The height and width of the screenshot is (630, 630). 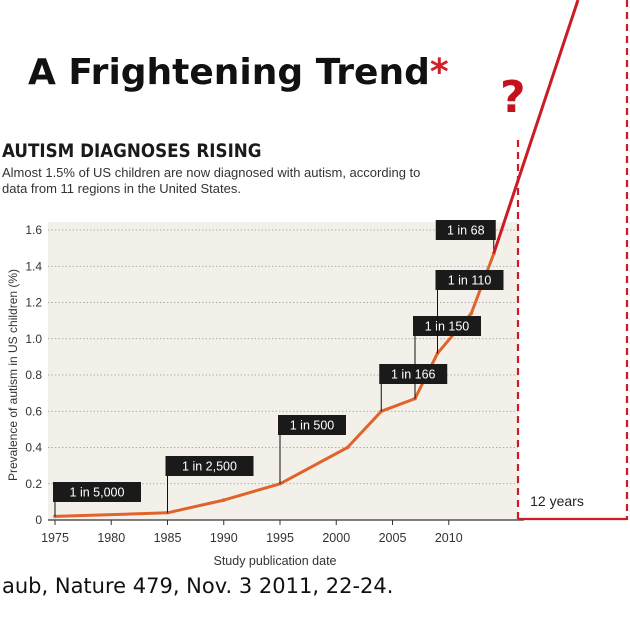 I want to click on y-tick-label: 1.2, so click(x=33, y=303).